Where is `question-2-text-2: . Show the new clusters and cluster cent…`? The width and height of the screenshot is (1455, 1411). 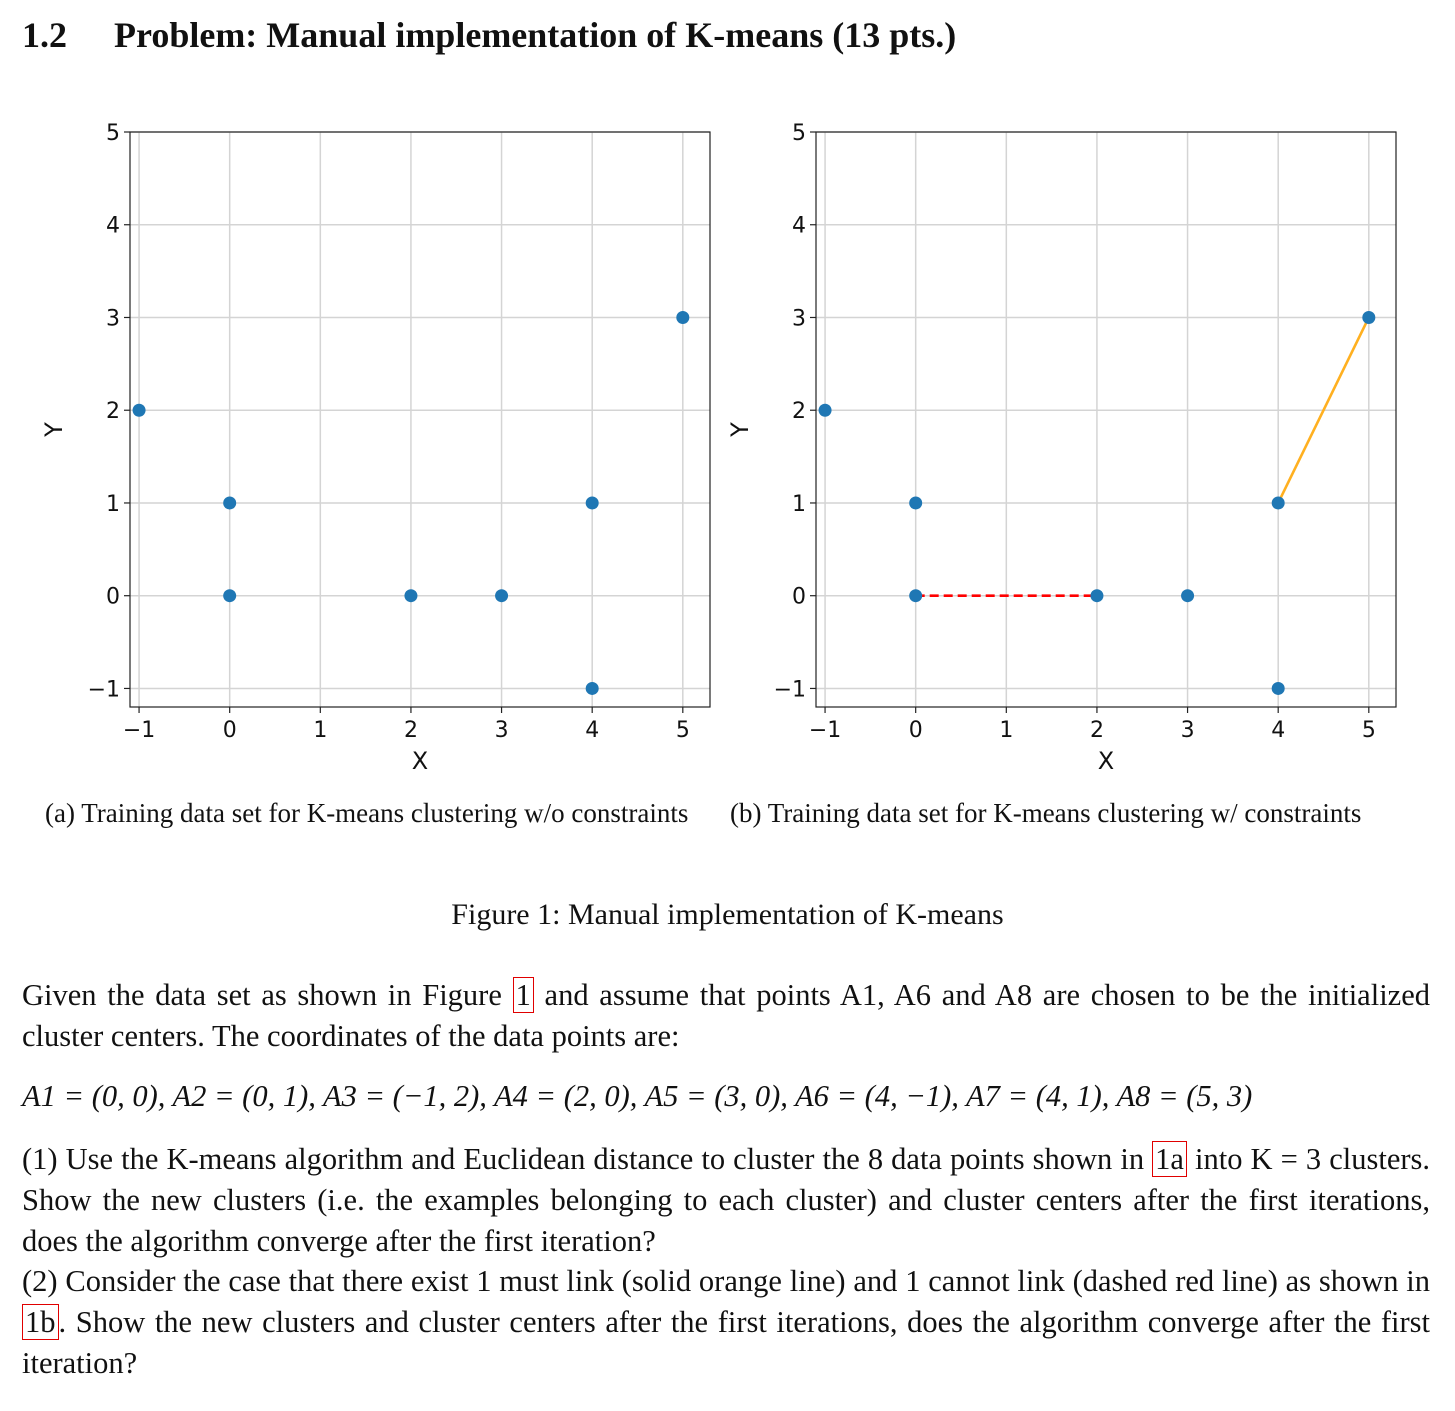 question-2-text-2: . Show the new clusters and cluster cent… is located at coordinates (726, 1342).